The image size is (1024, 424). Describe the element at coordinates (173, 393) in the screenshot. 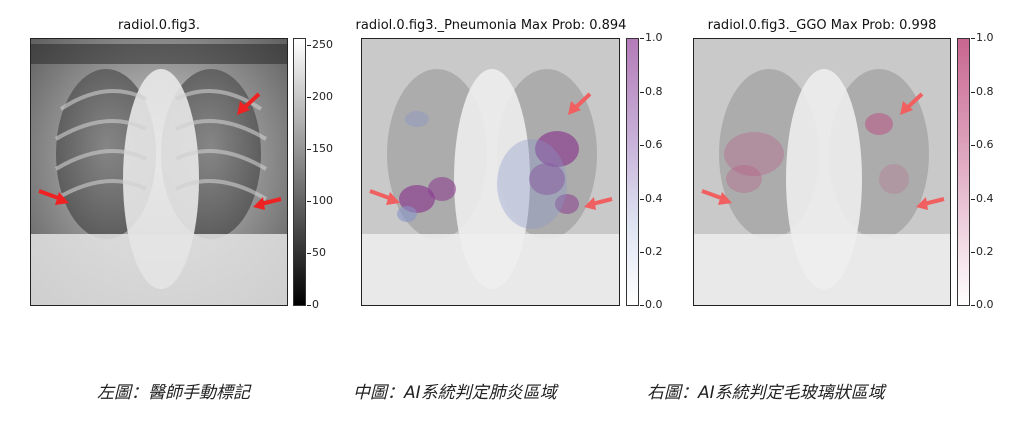

I see `caption-left: 左圖：醫師手動標記` at that location.